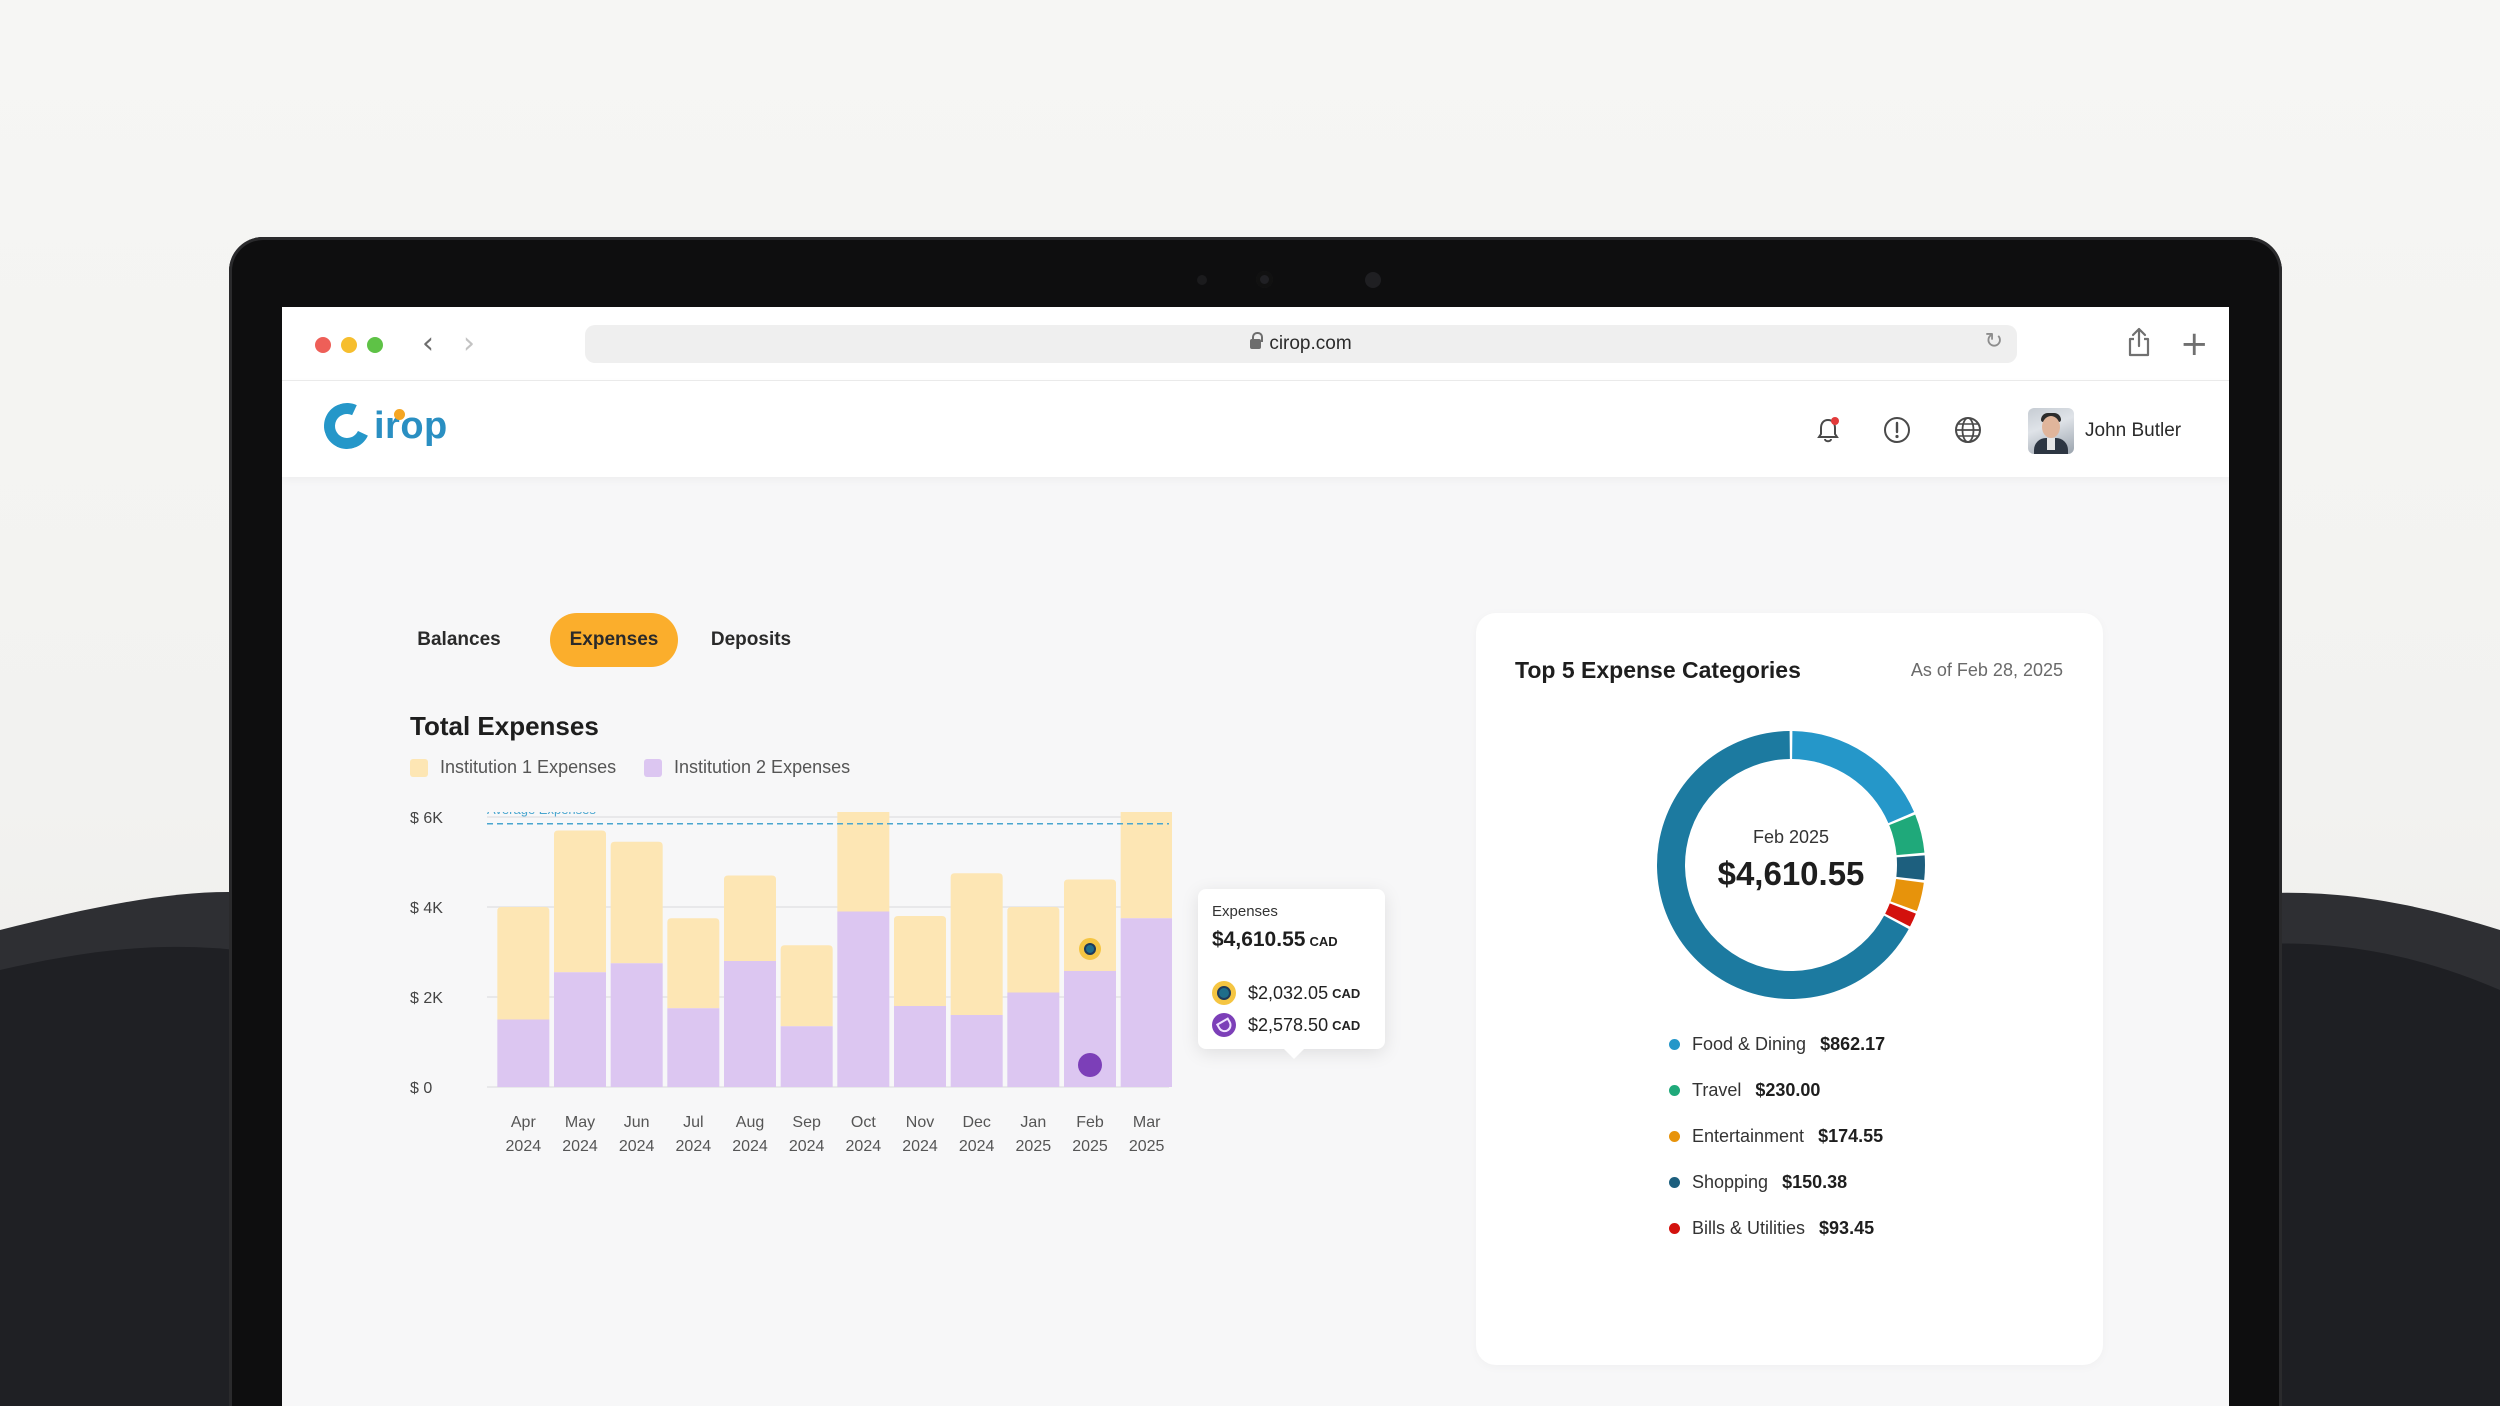 The height and width of the screenshot is (1406, 2500). I want to click on x-tick-label: Aug, so click(750, 1122).